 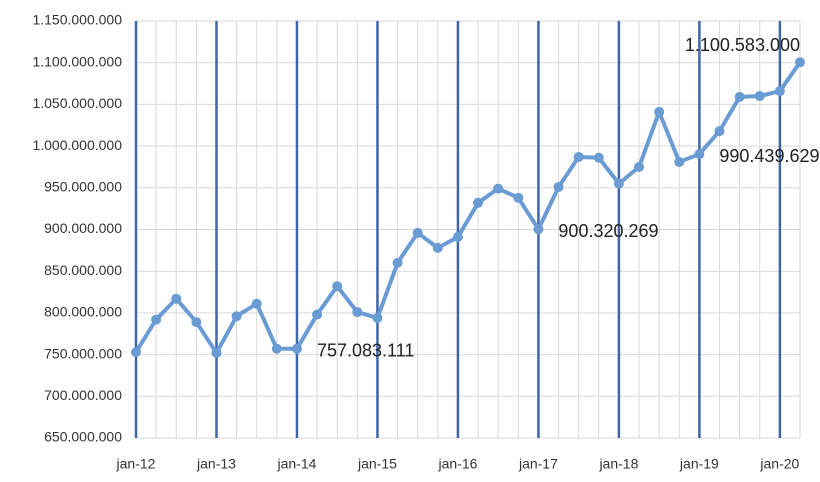 What do you see at coordinates (699, 464) in the screenshot?
I see `x-tick-label: jan-19` at bounding box center [699, 464].